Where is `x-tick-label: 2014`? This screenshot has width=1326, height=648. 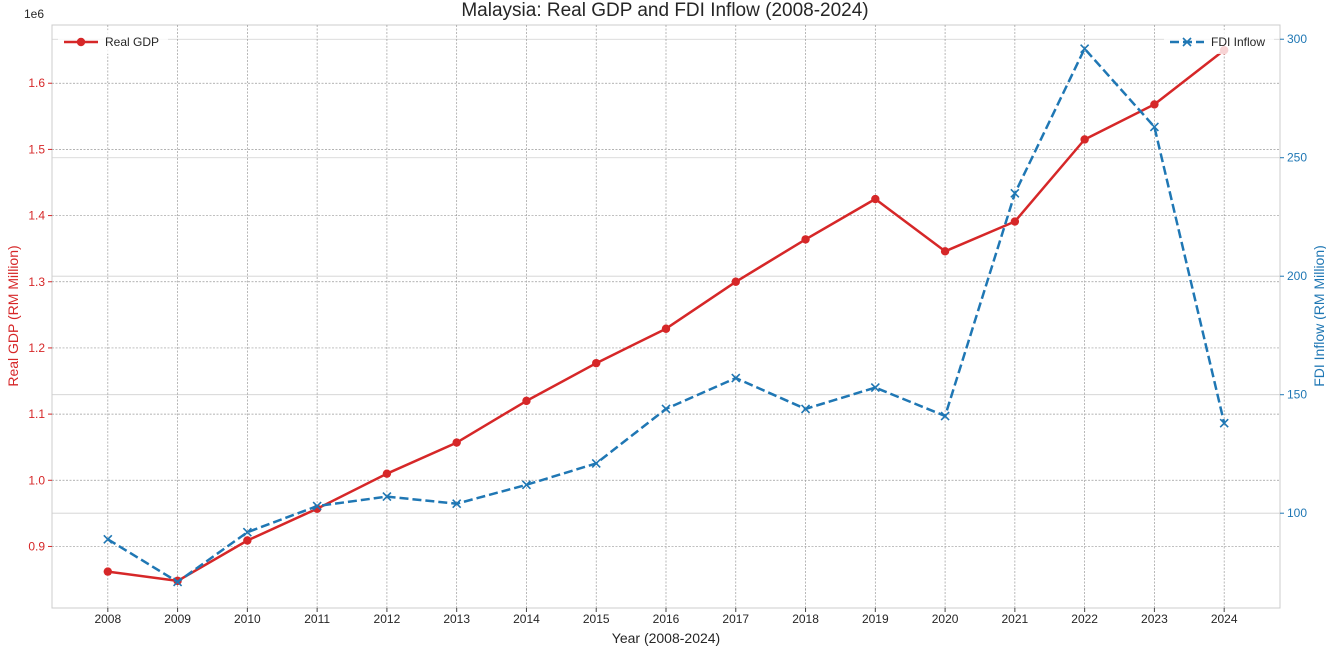
x-tick-label: 2014 is located at coordinates (526, 619).